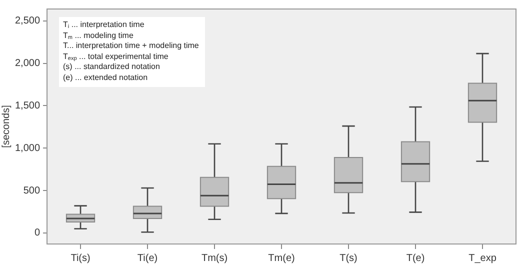 This screenshot has width=520, height=267. What do you see at coordinates (131, 45) in the screenshot?
I see `annotation: T... interpretation time + modeling time` at bounding box center [131, 45].